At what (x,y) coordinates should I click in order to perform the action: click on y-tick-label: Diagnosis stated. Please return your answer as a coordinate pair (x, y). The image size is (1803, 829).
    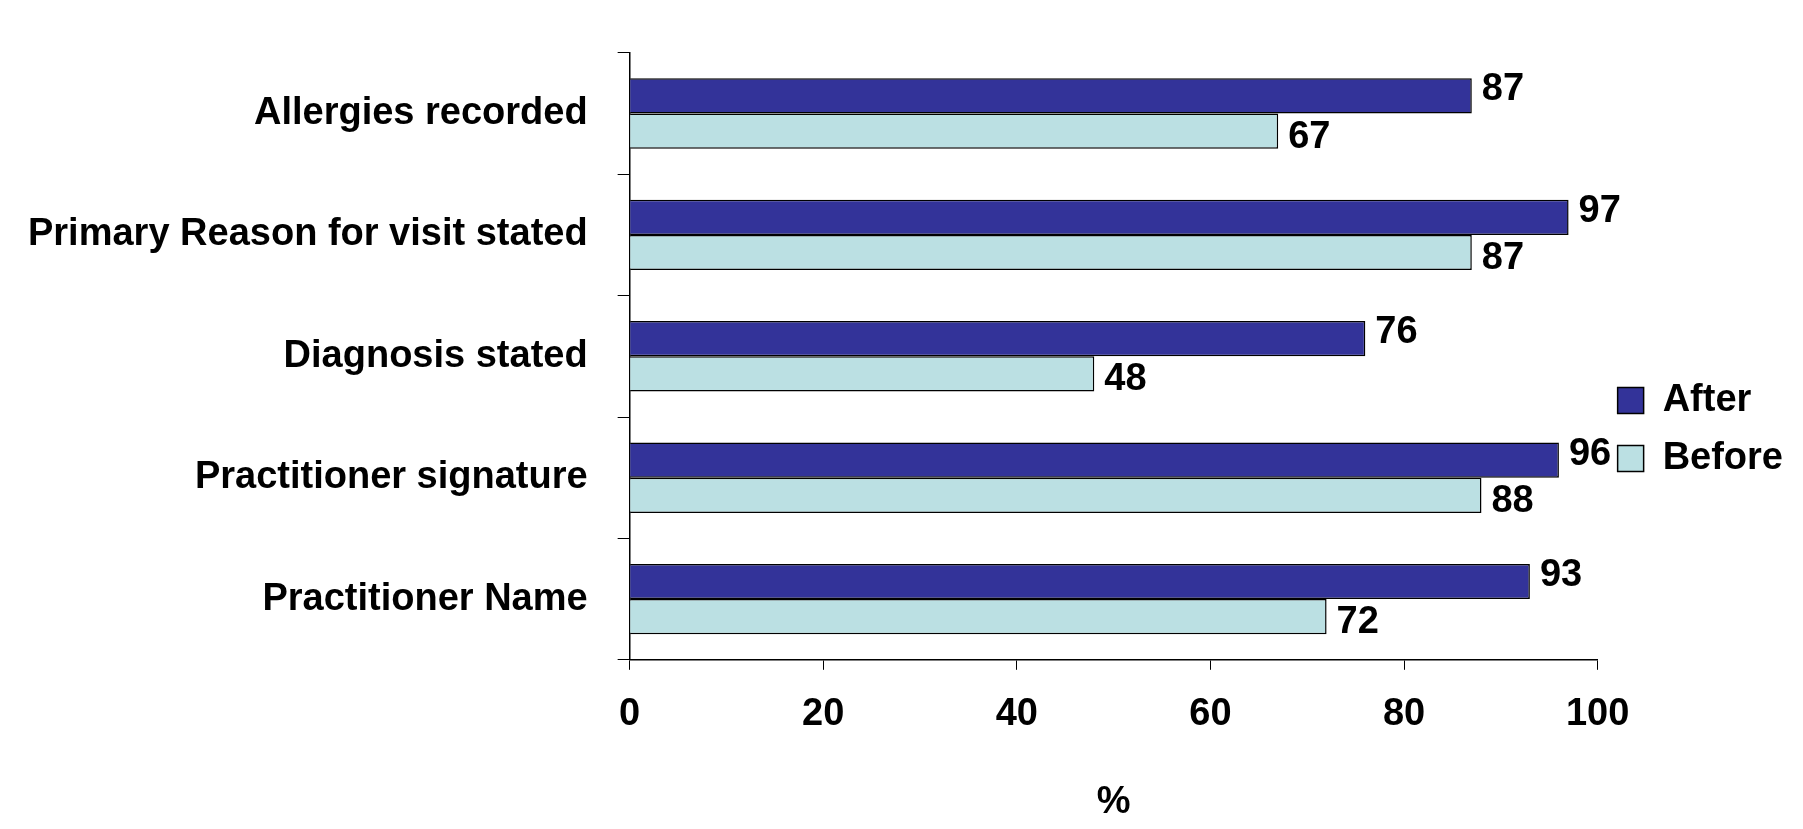
    Looking at the image, I should click on (435, 353).